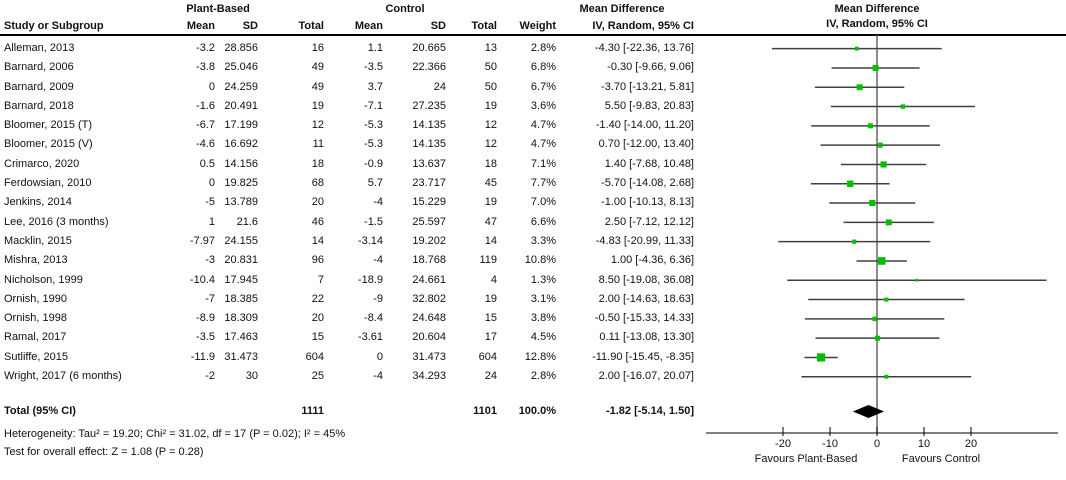  I want to click on control-sd-cell: 25.597, so click(429, 221).